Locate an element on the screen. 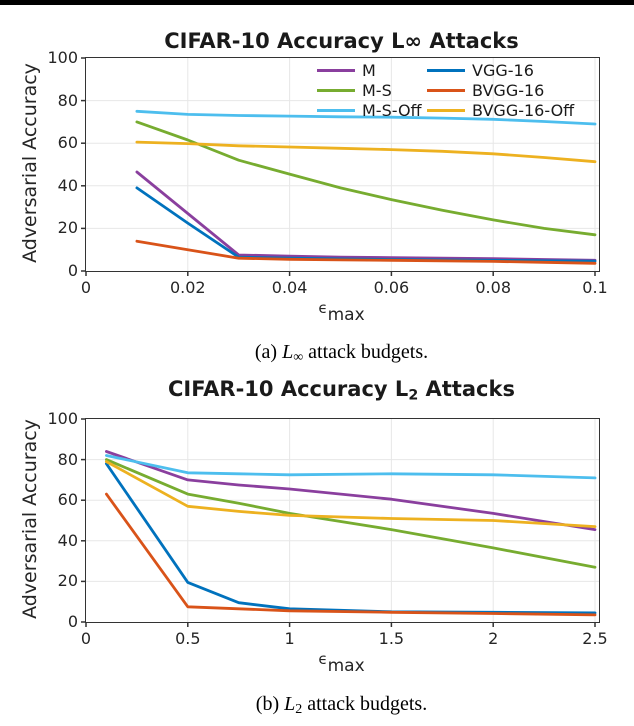 Image resolution: width=634 pixels, height=726 pixels. caption-tag: (a) is located at coordinates (268, 352).